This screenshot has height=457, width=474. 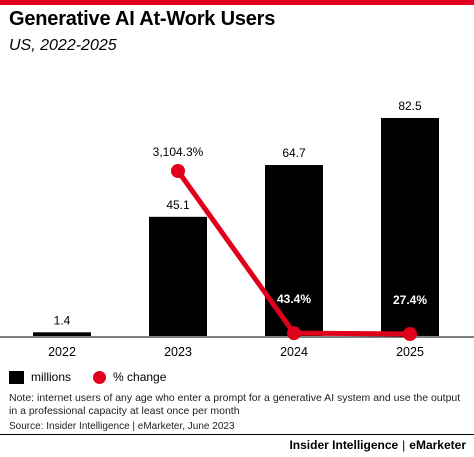 What do you see at coordinates (63, 45) in the screenshot?
I see `chart-subtitle: US, 2022-2025` at bounding box center [63, 45].